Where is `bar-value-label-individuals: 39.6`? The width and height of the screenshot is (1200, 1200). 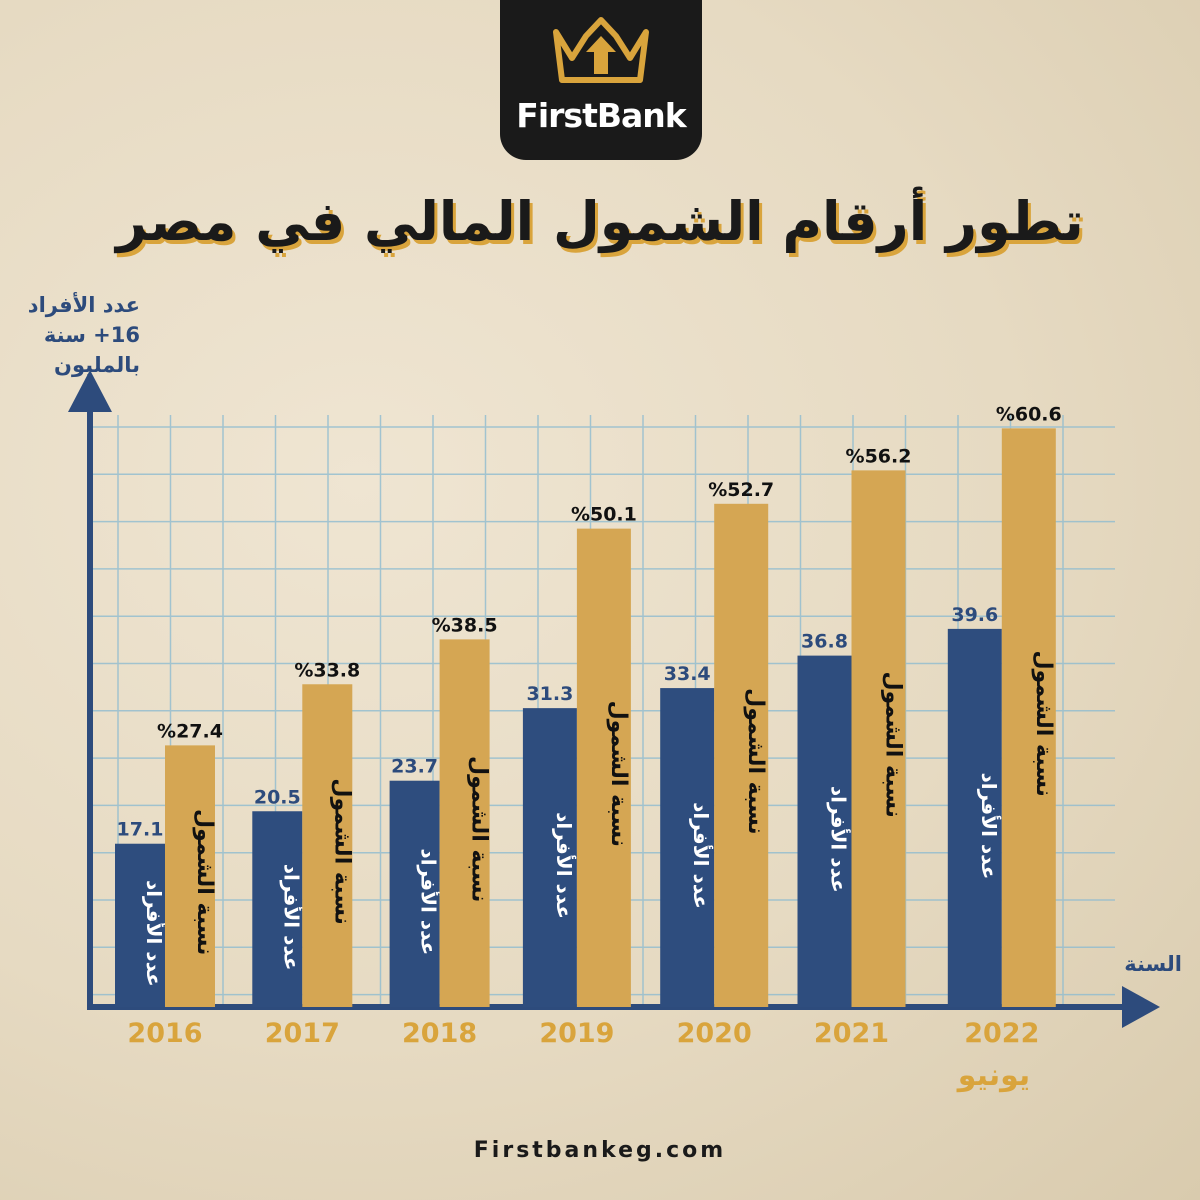
bar-value-label-individuals: 39.6 is located at coordinates (974, 615).